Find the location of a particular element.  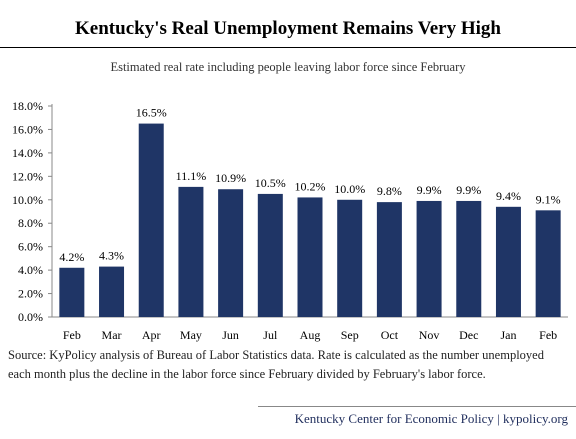

data-label: 10.5% is located at coordinates (270, 183).